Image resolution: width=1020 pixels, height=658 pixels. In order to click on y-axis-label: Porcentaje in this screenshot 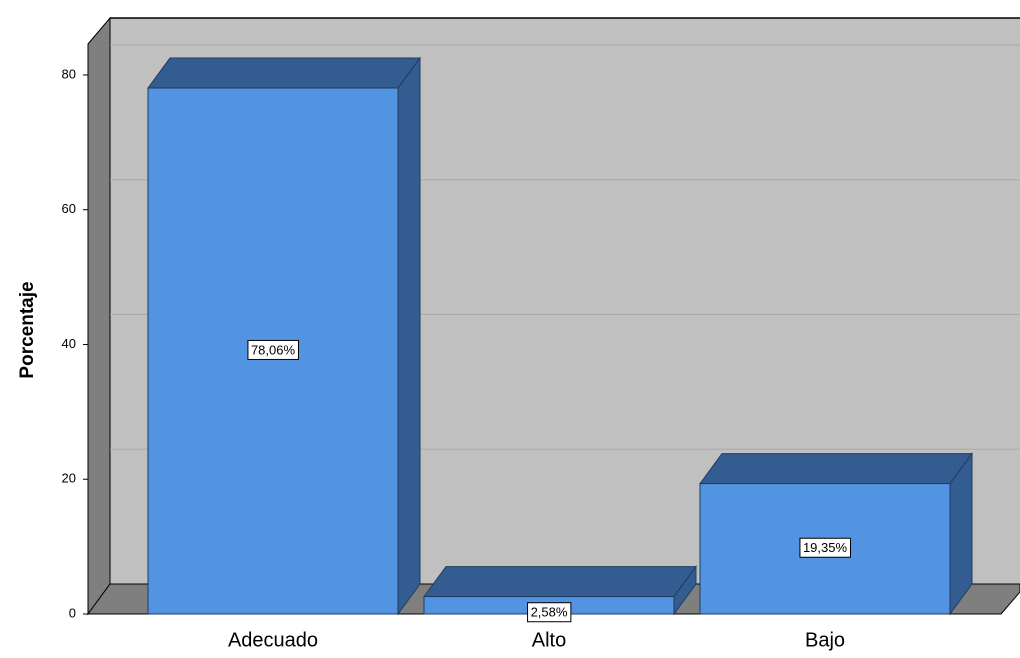, I will do `click(27, 329)`.